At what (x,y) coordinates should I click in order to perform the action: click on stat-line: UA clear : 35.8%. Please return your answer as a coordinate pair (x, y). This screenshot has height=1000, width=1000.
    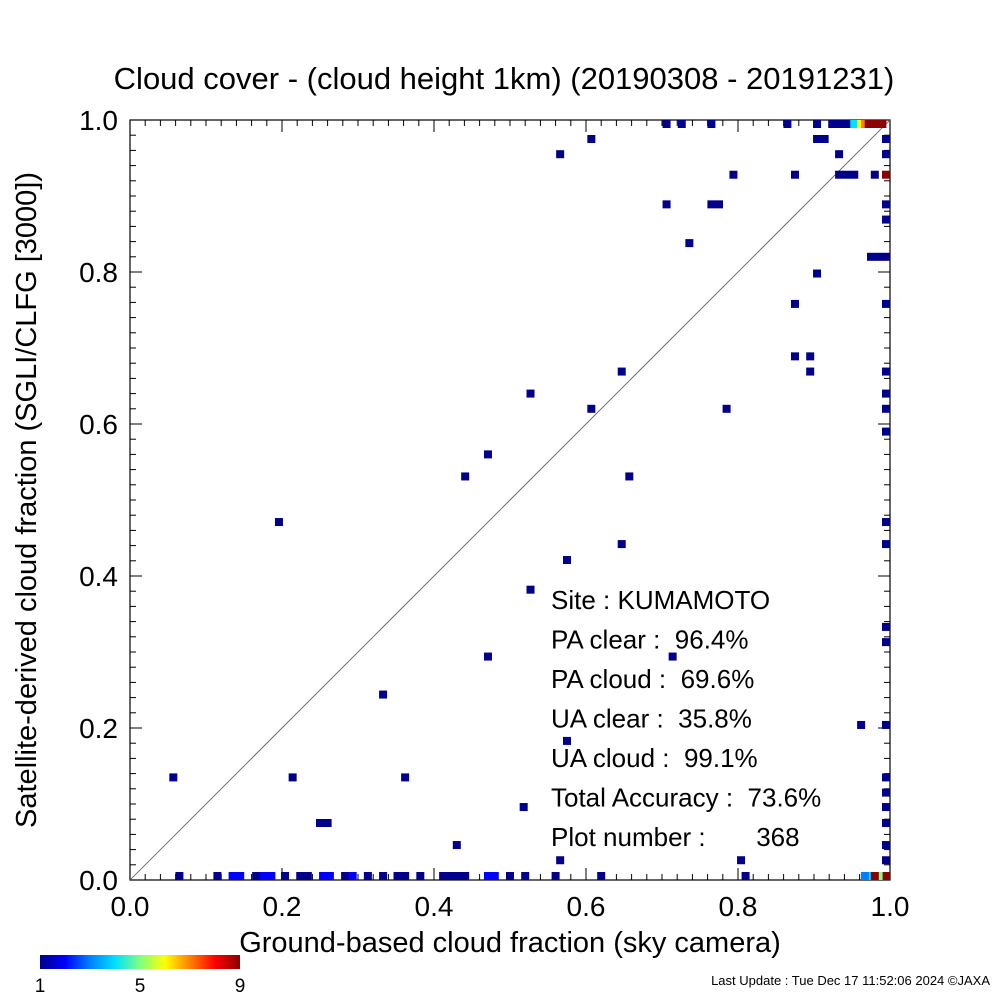
    Looking at the image, I should click on (651, 719).